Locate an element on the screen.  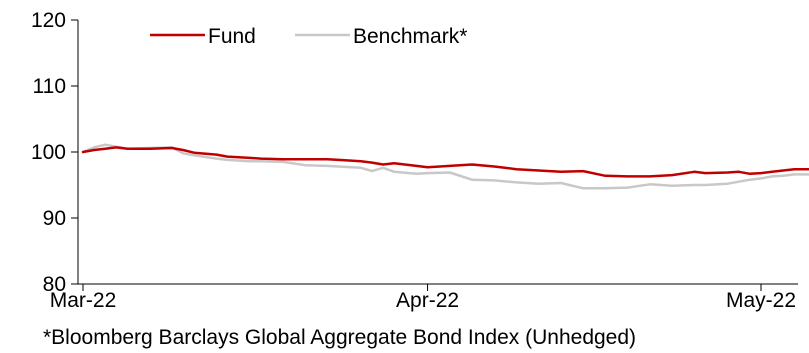
legend-label: Benchmark* is located at coordinates (410, 36).